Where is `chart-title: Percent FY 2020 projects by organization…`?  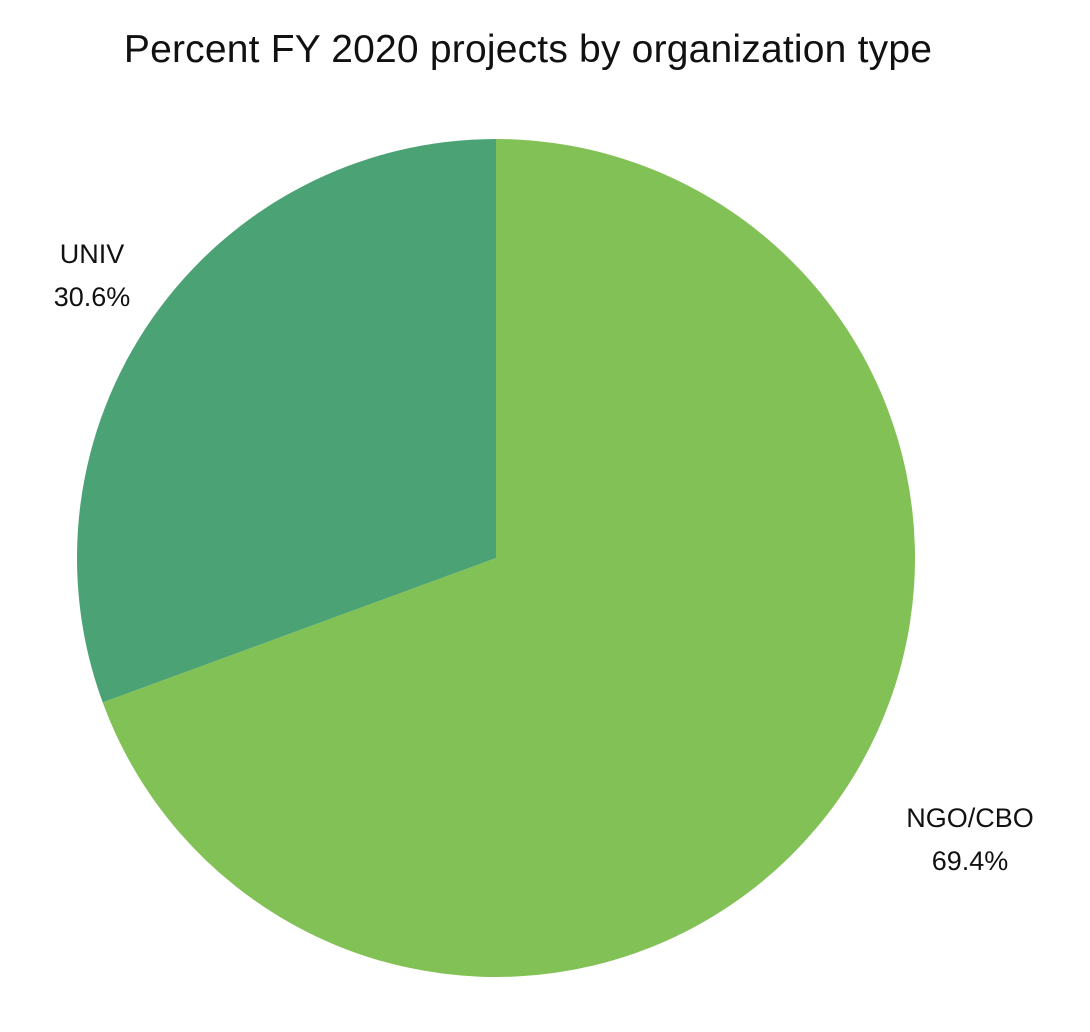
chart-title: Percent FY 2020 projects by organization… is located at coordinates (528, 49).